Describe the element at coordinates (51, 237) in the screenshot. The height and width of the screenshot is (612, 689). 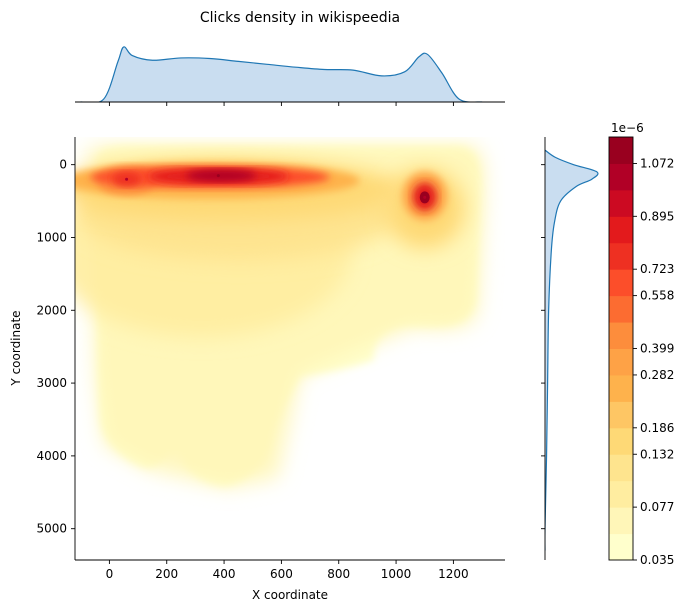
I see `y-tick-label: 1000` at that location.